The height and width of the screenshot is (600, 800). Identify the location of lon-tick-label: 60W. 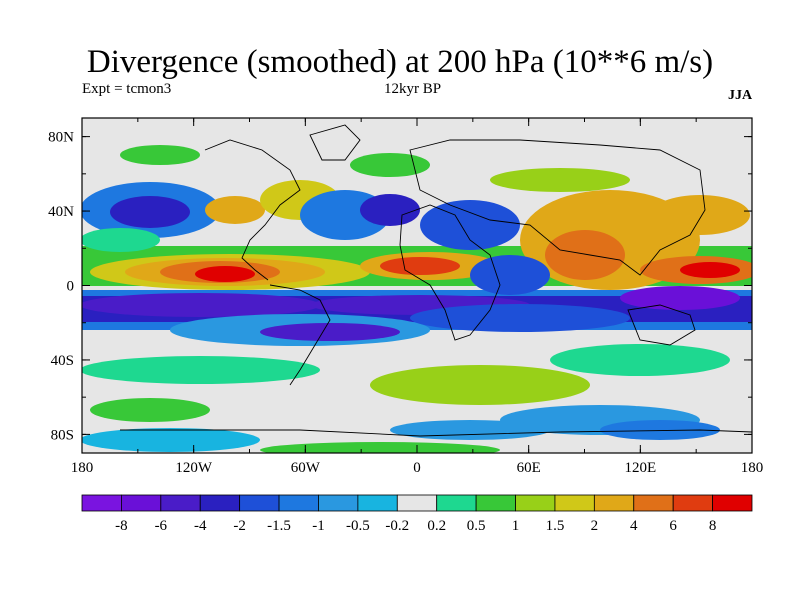
(306, 468).